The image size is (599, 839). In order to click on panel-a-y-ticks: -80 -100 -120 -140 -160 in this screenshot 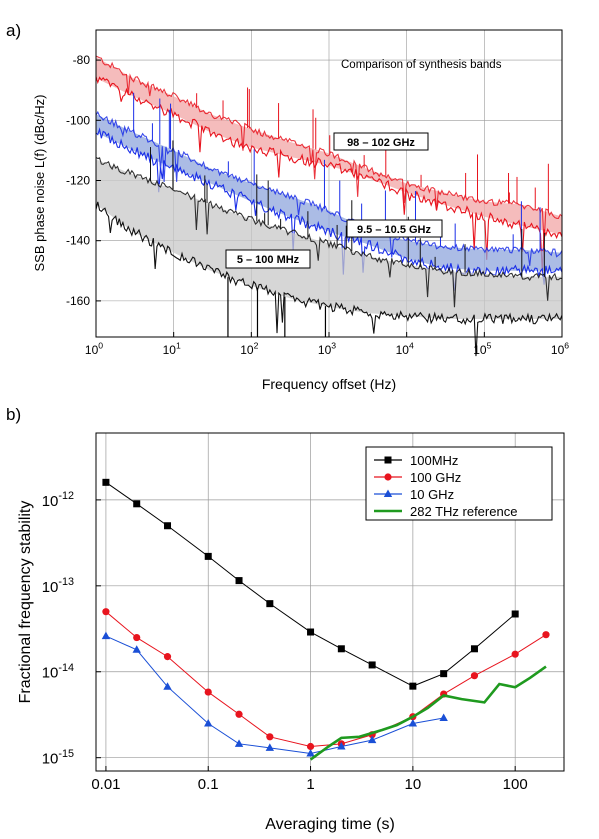, I will do `click(83, 180)`.